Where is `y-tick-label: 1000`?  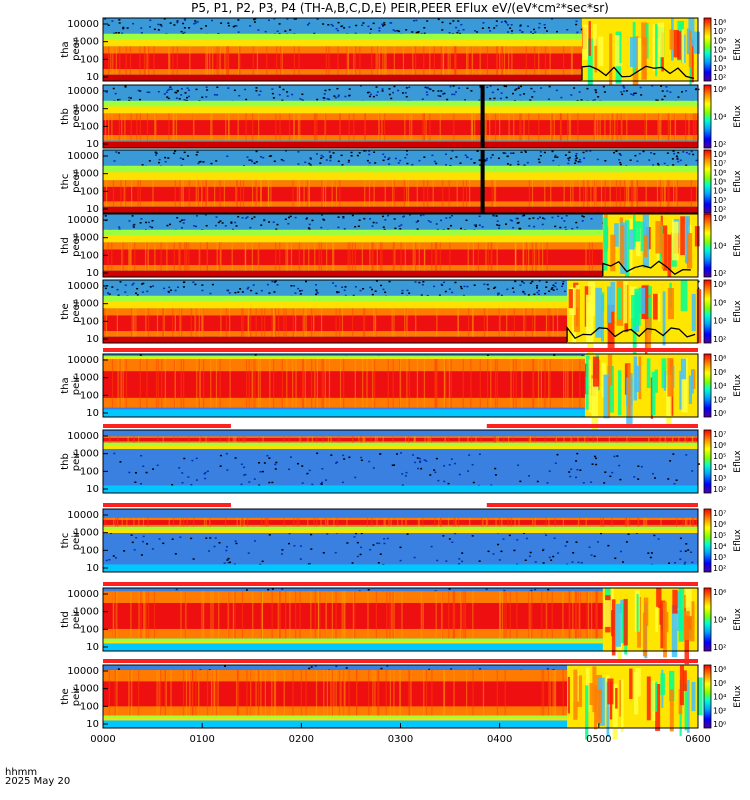 y-tick-label: 1000 is located at coordinates (86, 533).